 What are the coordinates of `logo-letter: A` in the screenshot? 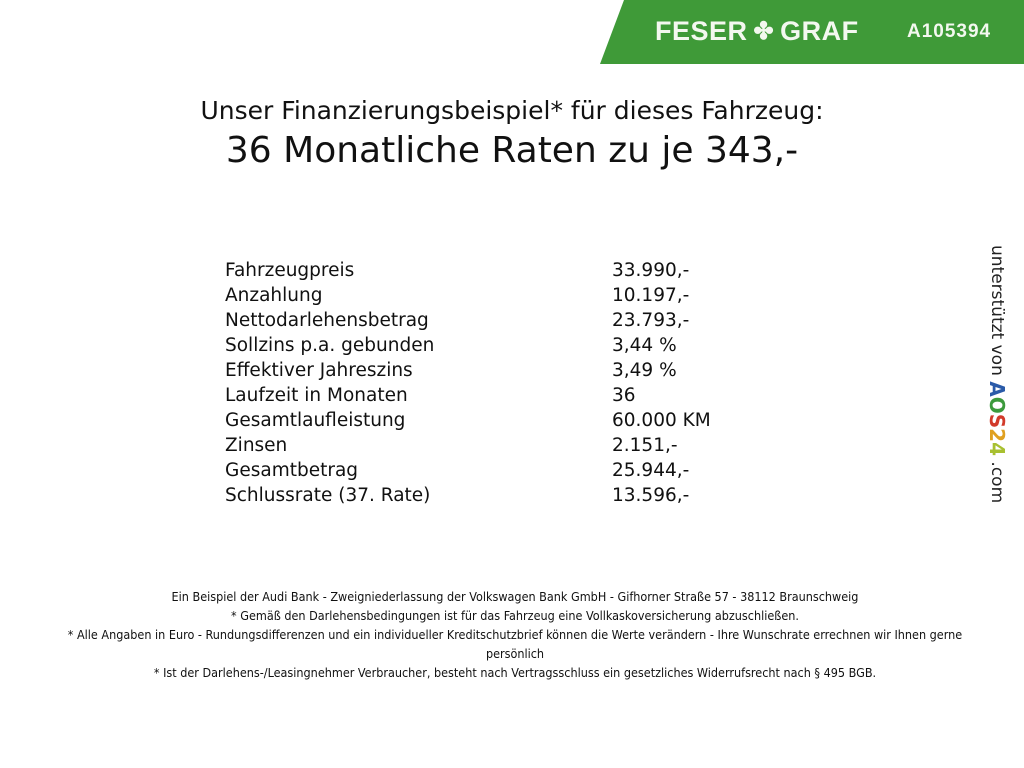 It's located at (997, 389).